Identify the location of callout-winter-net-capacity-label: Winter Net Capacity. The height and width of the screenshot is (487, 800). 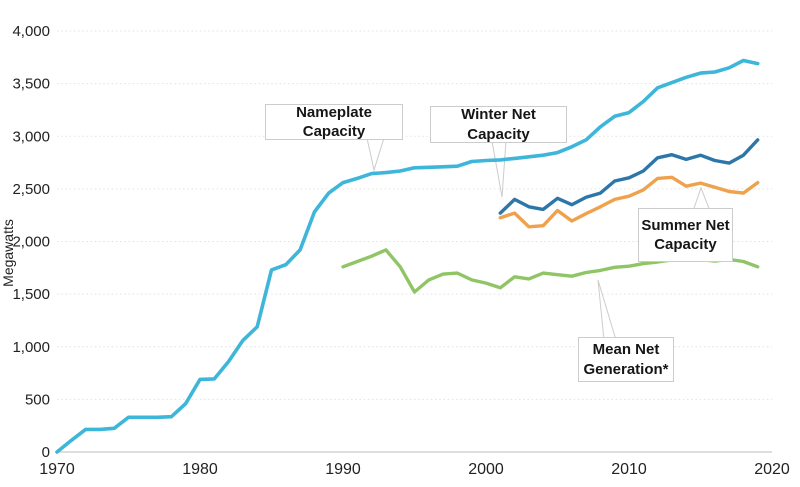
(498, 124).